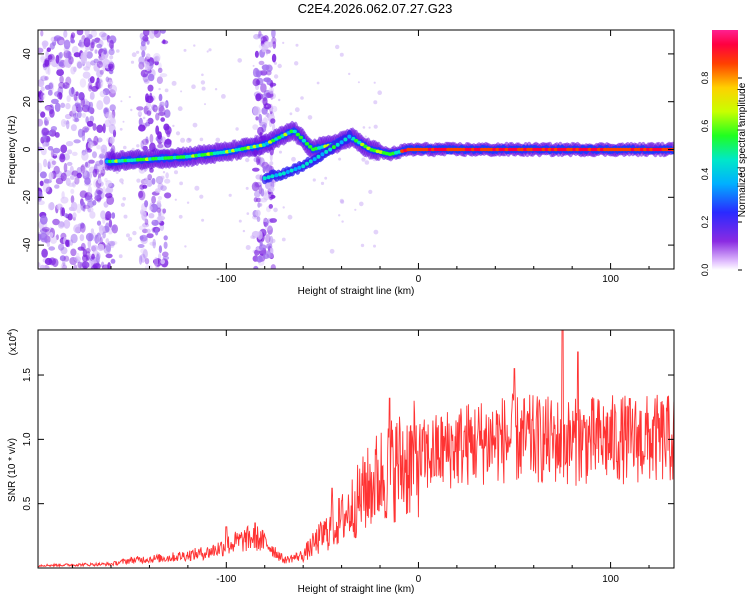  I want to click on colorbar-tick-label: 0.2, so click(705, 222).